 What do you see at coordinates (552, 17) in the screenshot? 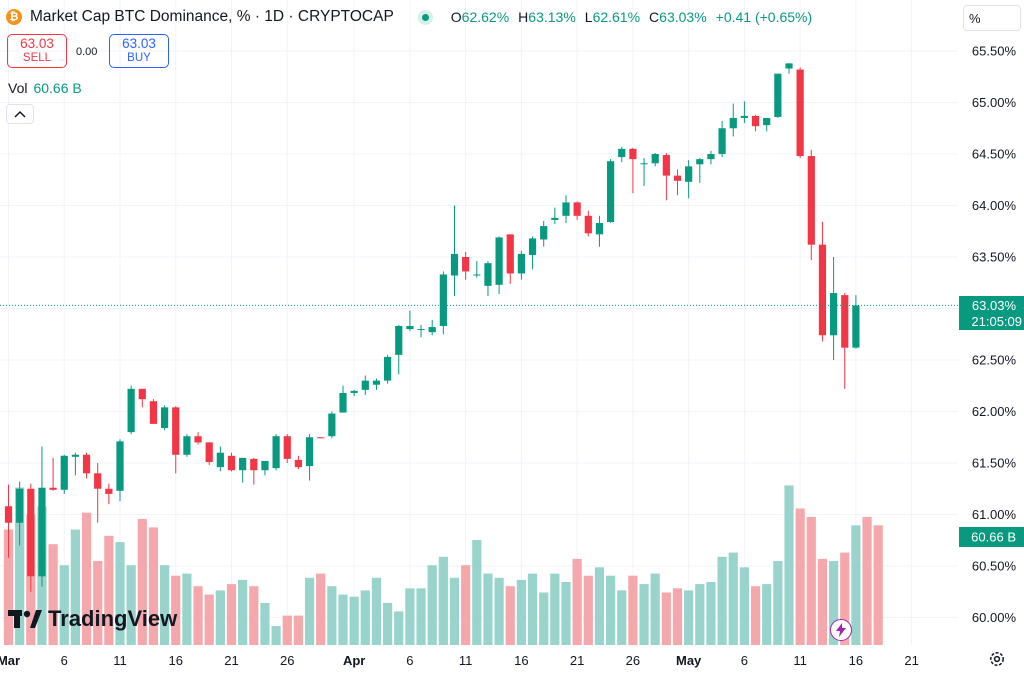
I see `ohlc-high-value: 63.13%` at bounding box center [552, 17].